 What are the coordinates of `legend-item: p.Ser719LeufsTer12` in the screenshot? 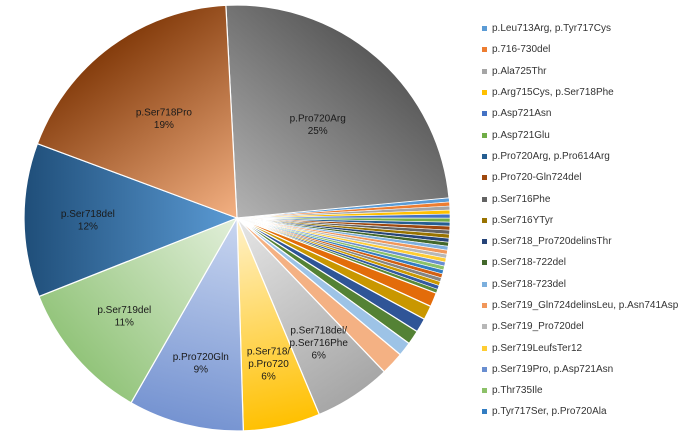 It's located at (582, 347).